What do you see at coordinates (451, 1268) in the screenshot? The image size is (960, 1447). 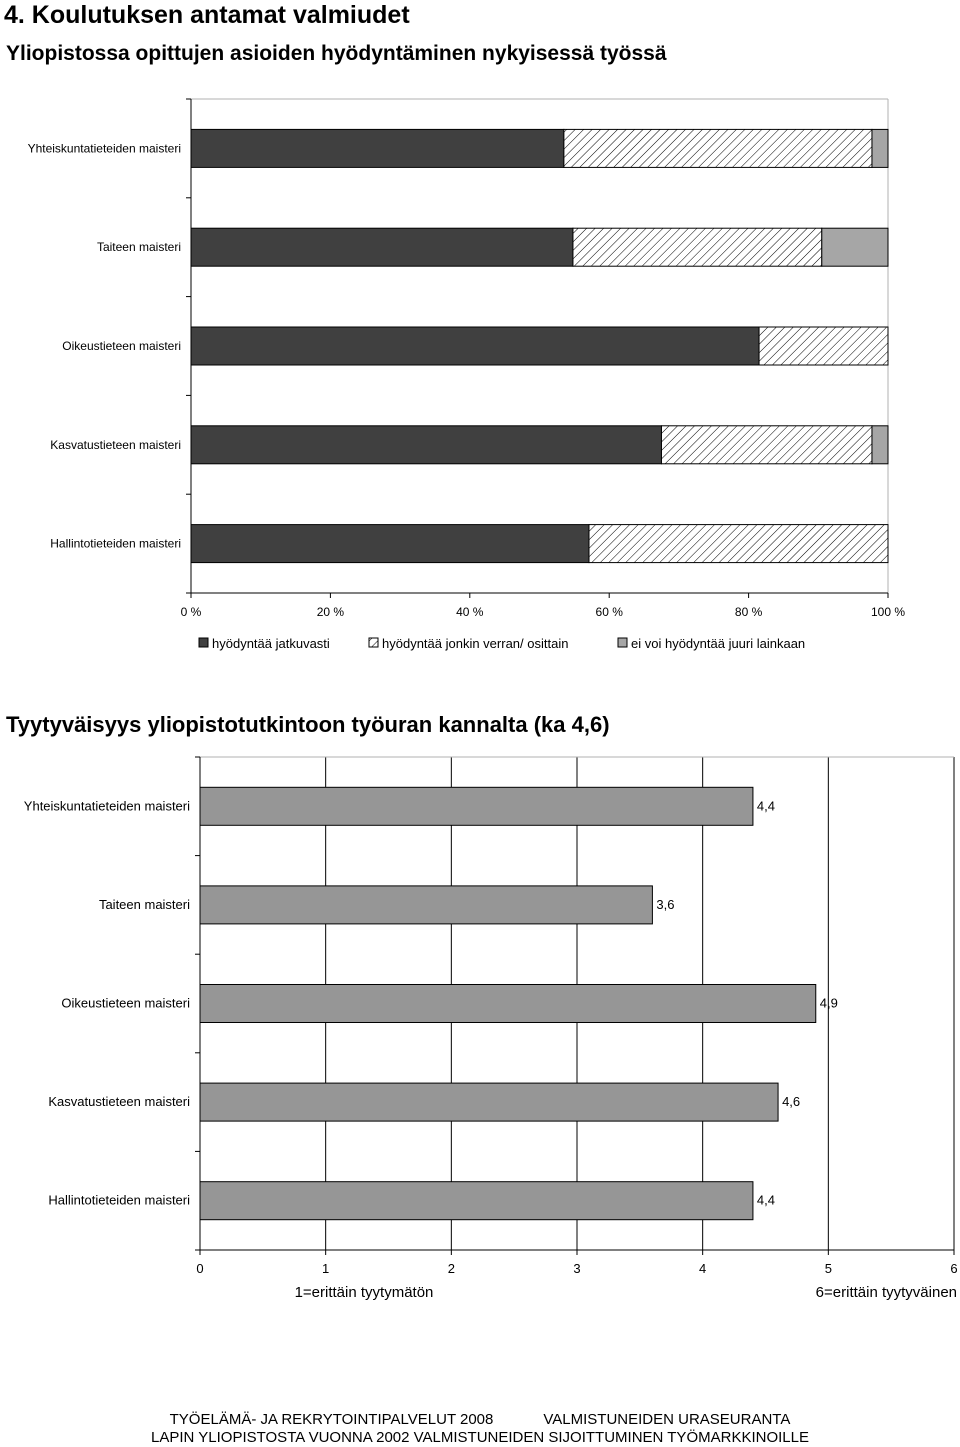 I see `x-tick-label: 2` at bounding box center [451, 1268].